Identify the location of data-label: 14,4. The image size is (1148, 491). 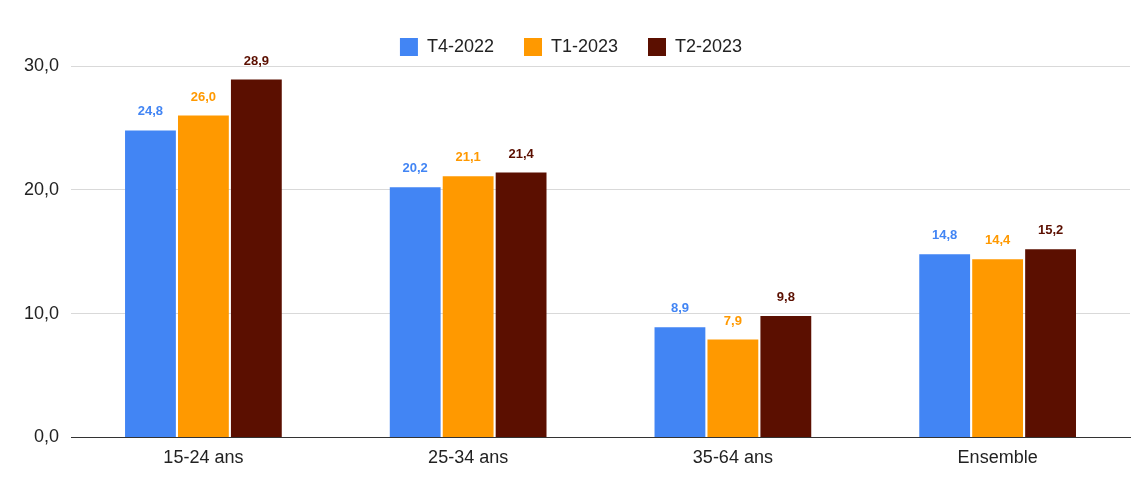
(998, 240).